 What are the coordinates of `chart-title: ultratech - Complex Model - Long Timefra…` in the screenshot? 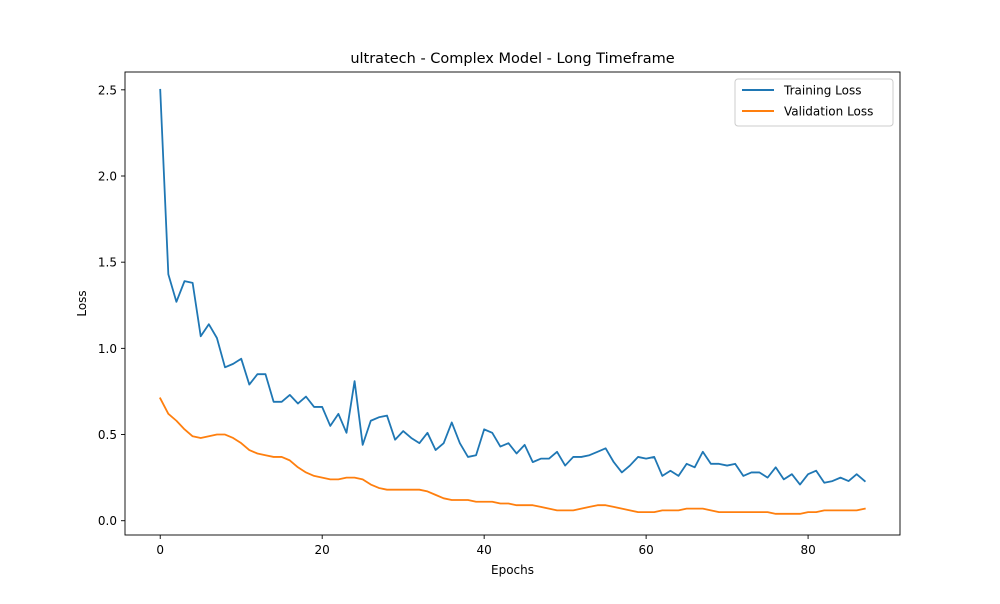 It's located at (512, 59).